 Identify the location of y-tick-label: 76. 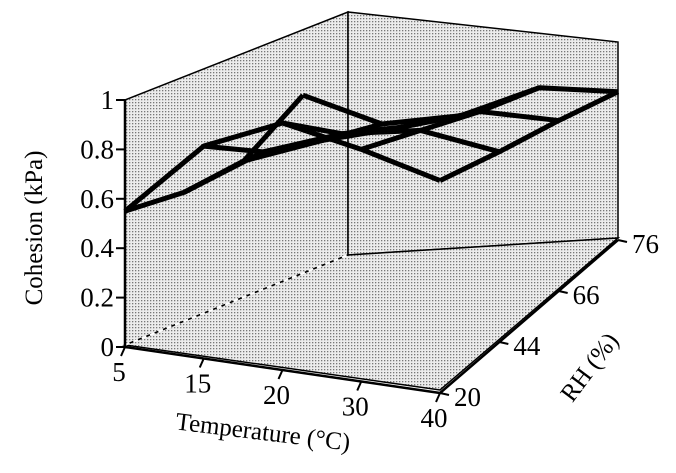
(645, 244).